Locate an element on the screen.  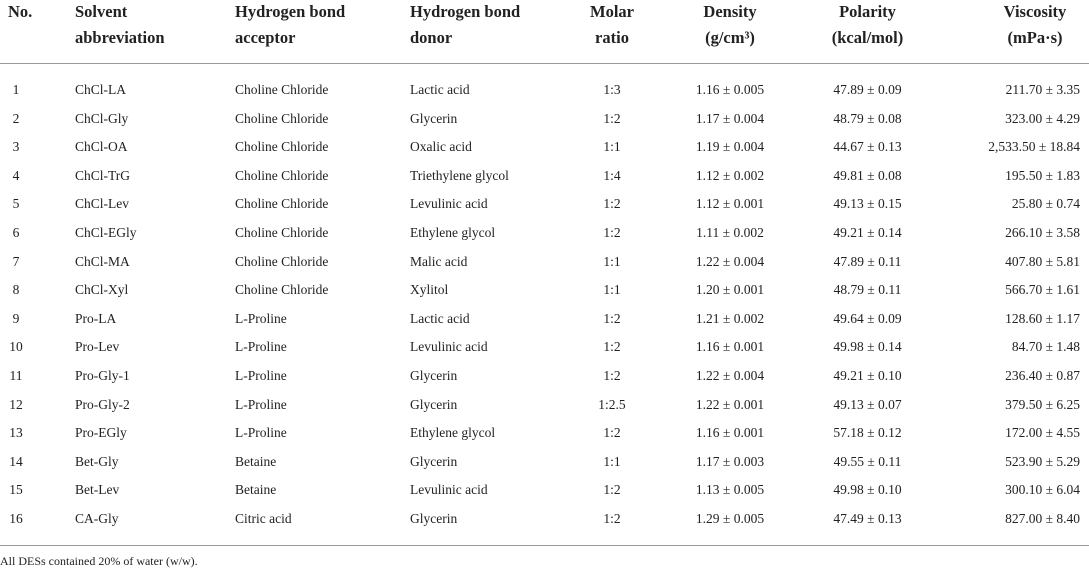
table-cell: 47.49 ± 0.13 is located at coordinates (867, 518).